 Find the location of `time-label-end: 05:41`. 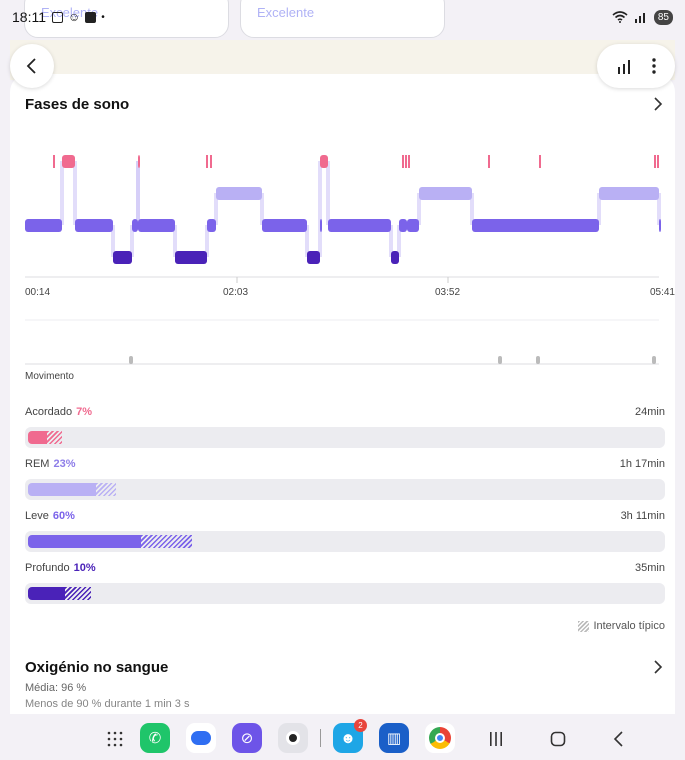

time-label-end: 05:41 is located at coordinates (662, 292).